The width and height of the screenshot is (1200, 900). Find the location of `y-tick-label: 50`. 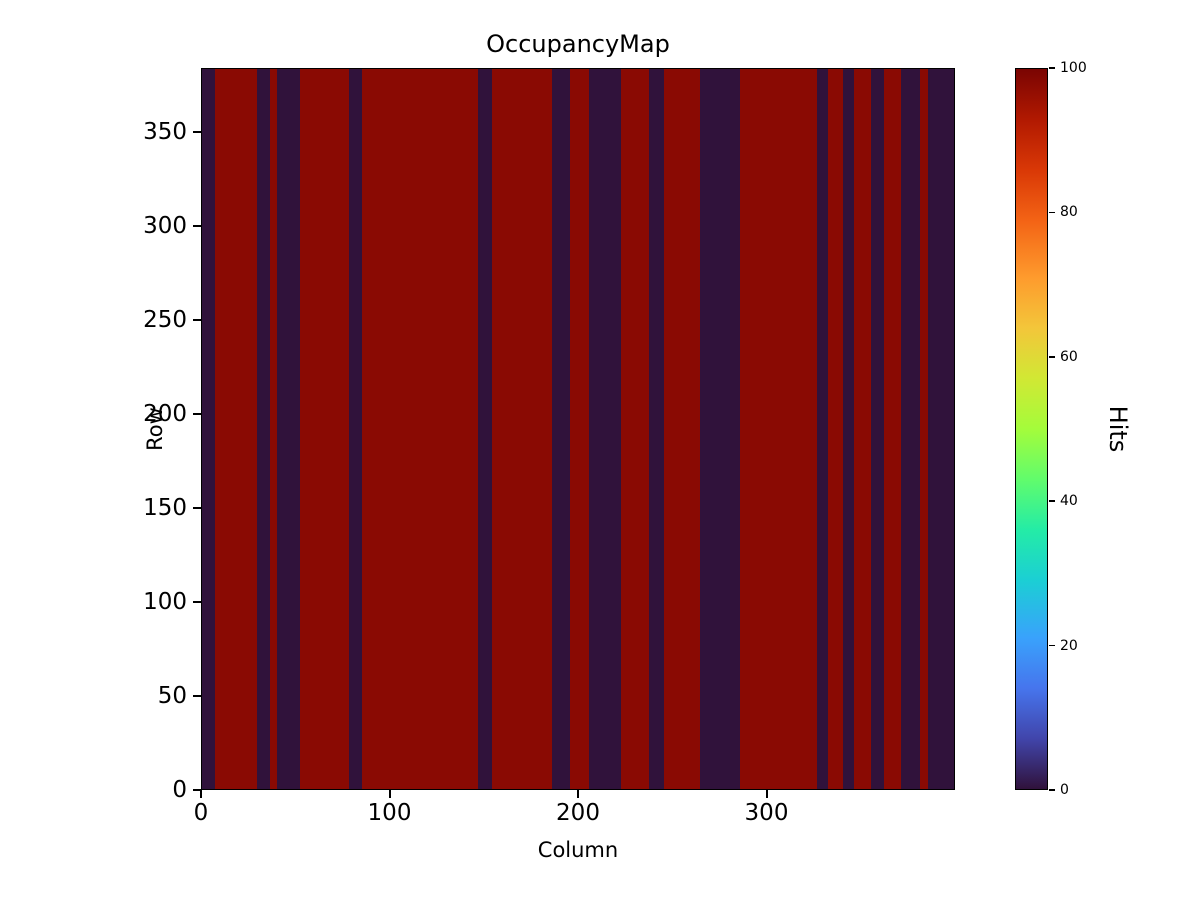

y-tick-label: 50 is located at coordinates (172, 695).